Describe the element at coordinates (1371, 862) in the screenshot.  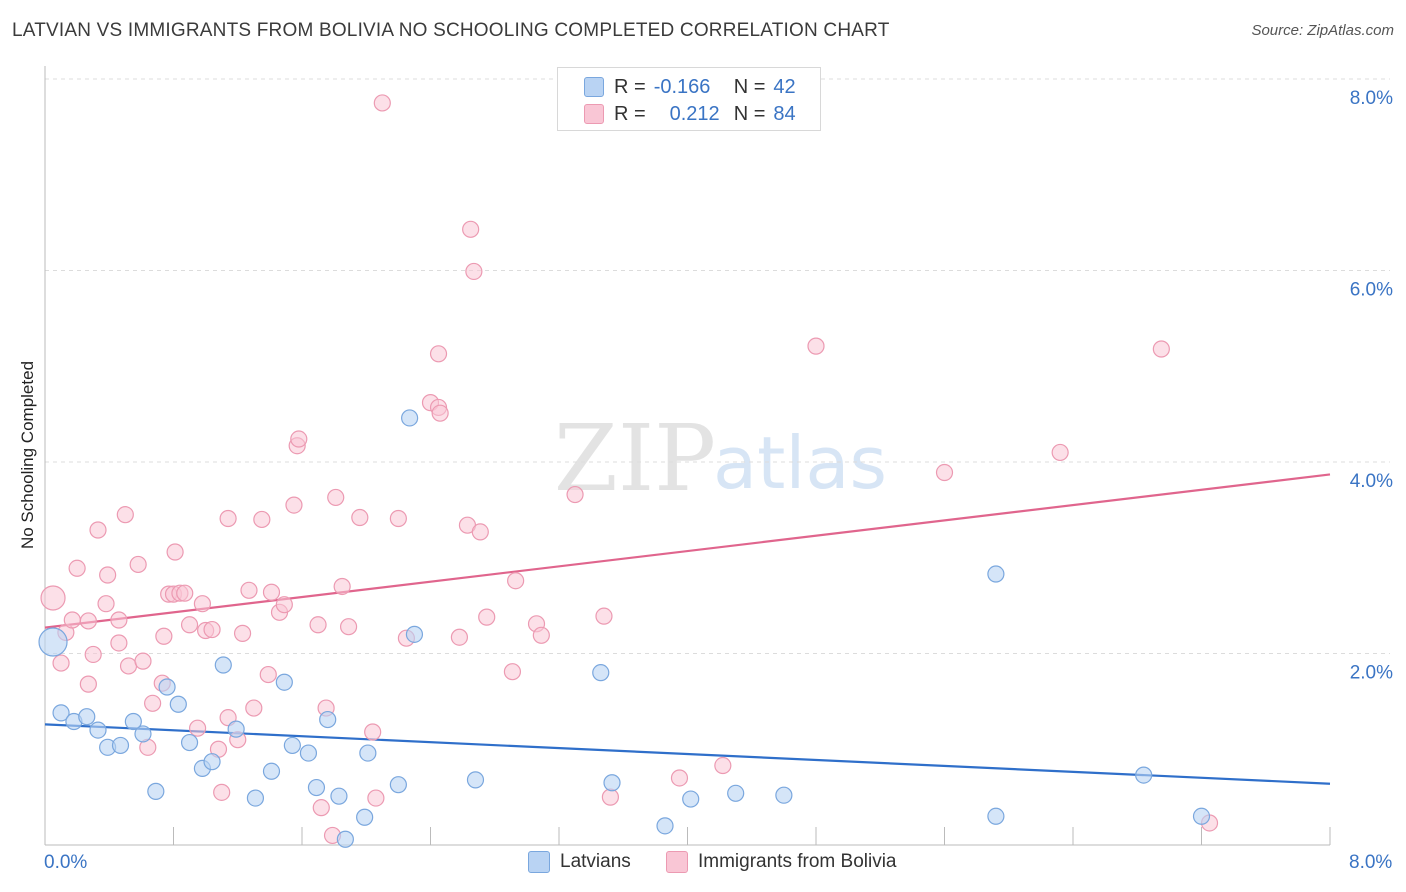
I see `x-tick-max: 8.0%` at that location.